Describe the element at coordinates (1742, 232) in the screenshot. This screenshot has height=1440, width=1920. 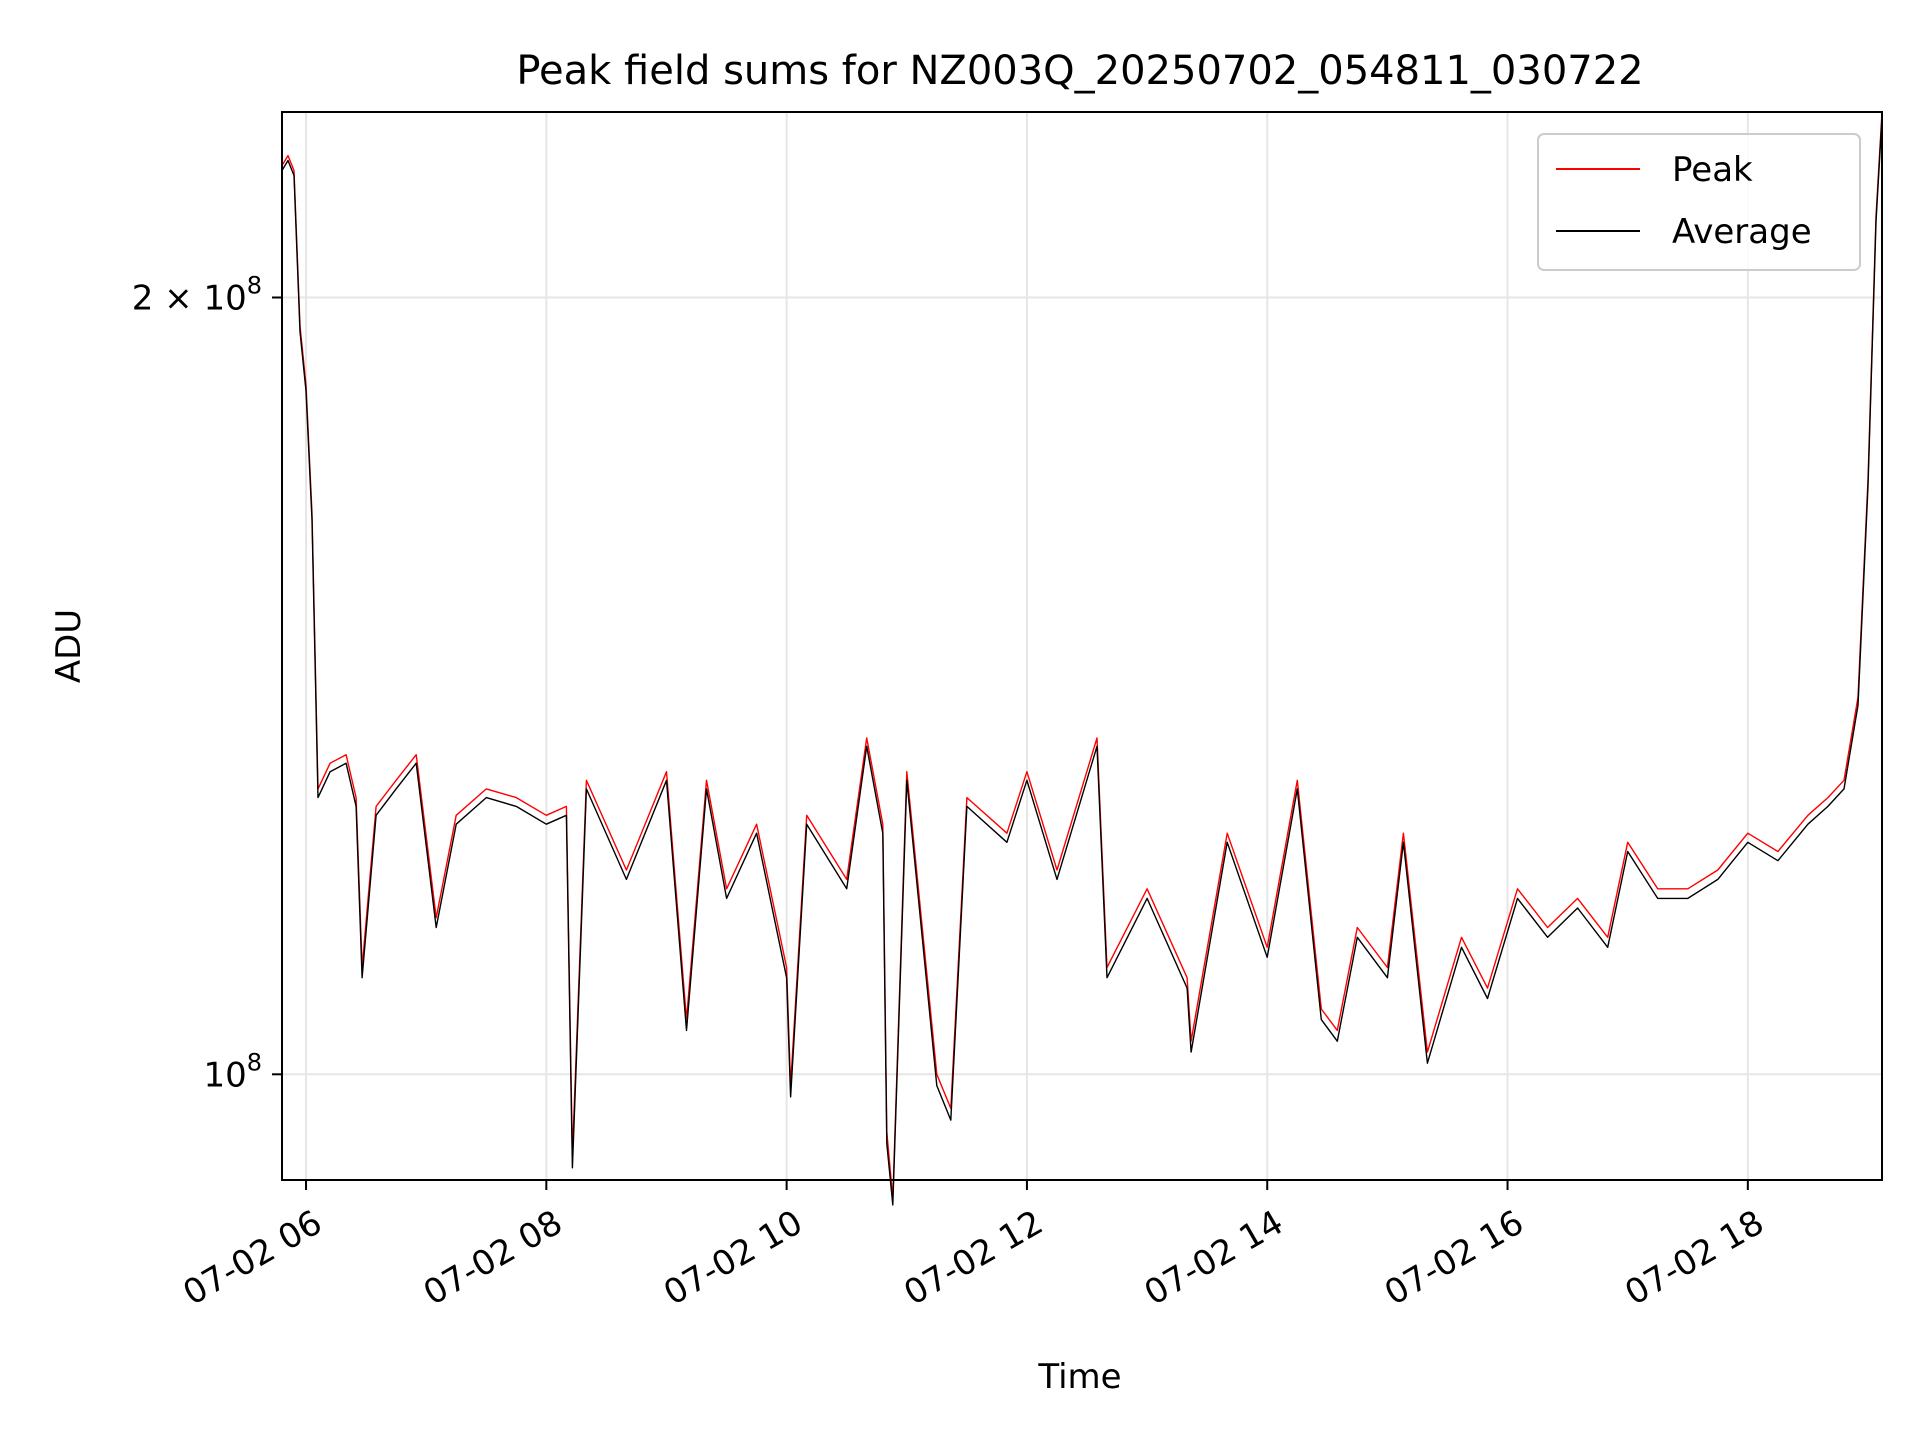
I see `legend-label-average: Average` at that location.